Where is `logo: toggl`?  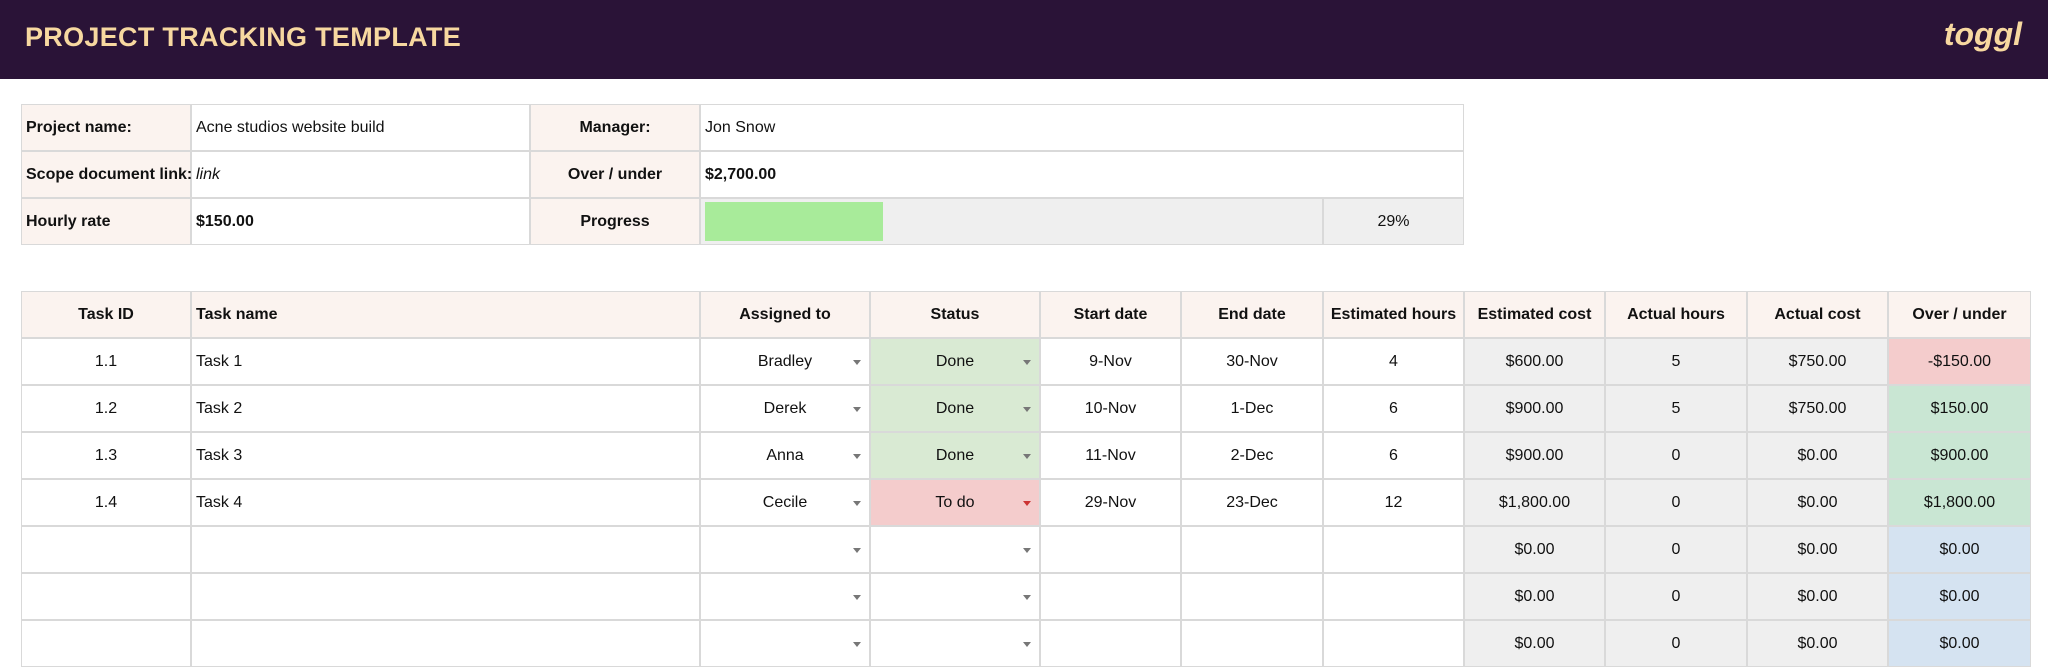
logo: toggl is located at coordinates (1982, 34).